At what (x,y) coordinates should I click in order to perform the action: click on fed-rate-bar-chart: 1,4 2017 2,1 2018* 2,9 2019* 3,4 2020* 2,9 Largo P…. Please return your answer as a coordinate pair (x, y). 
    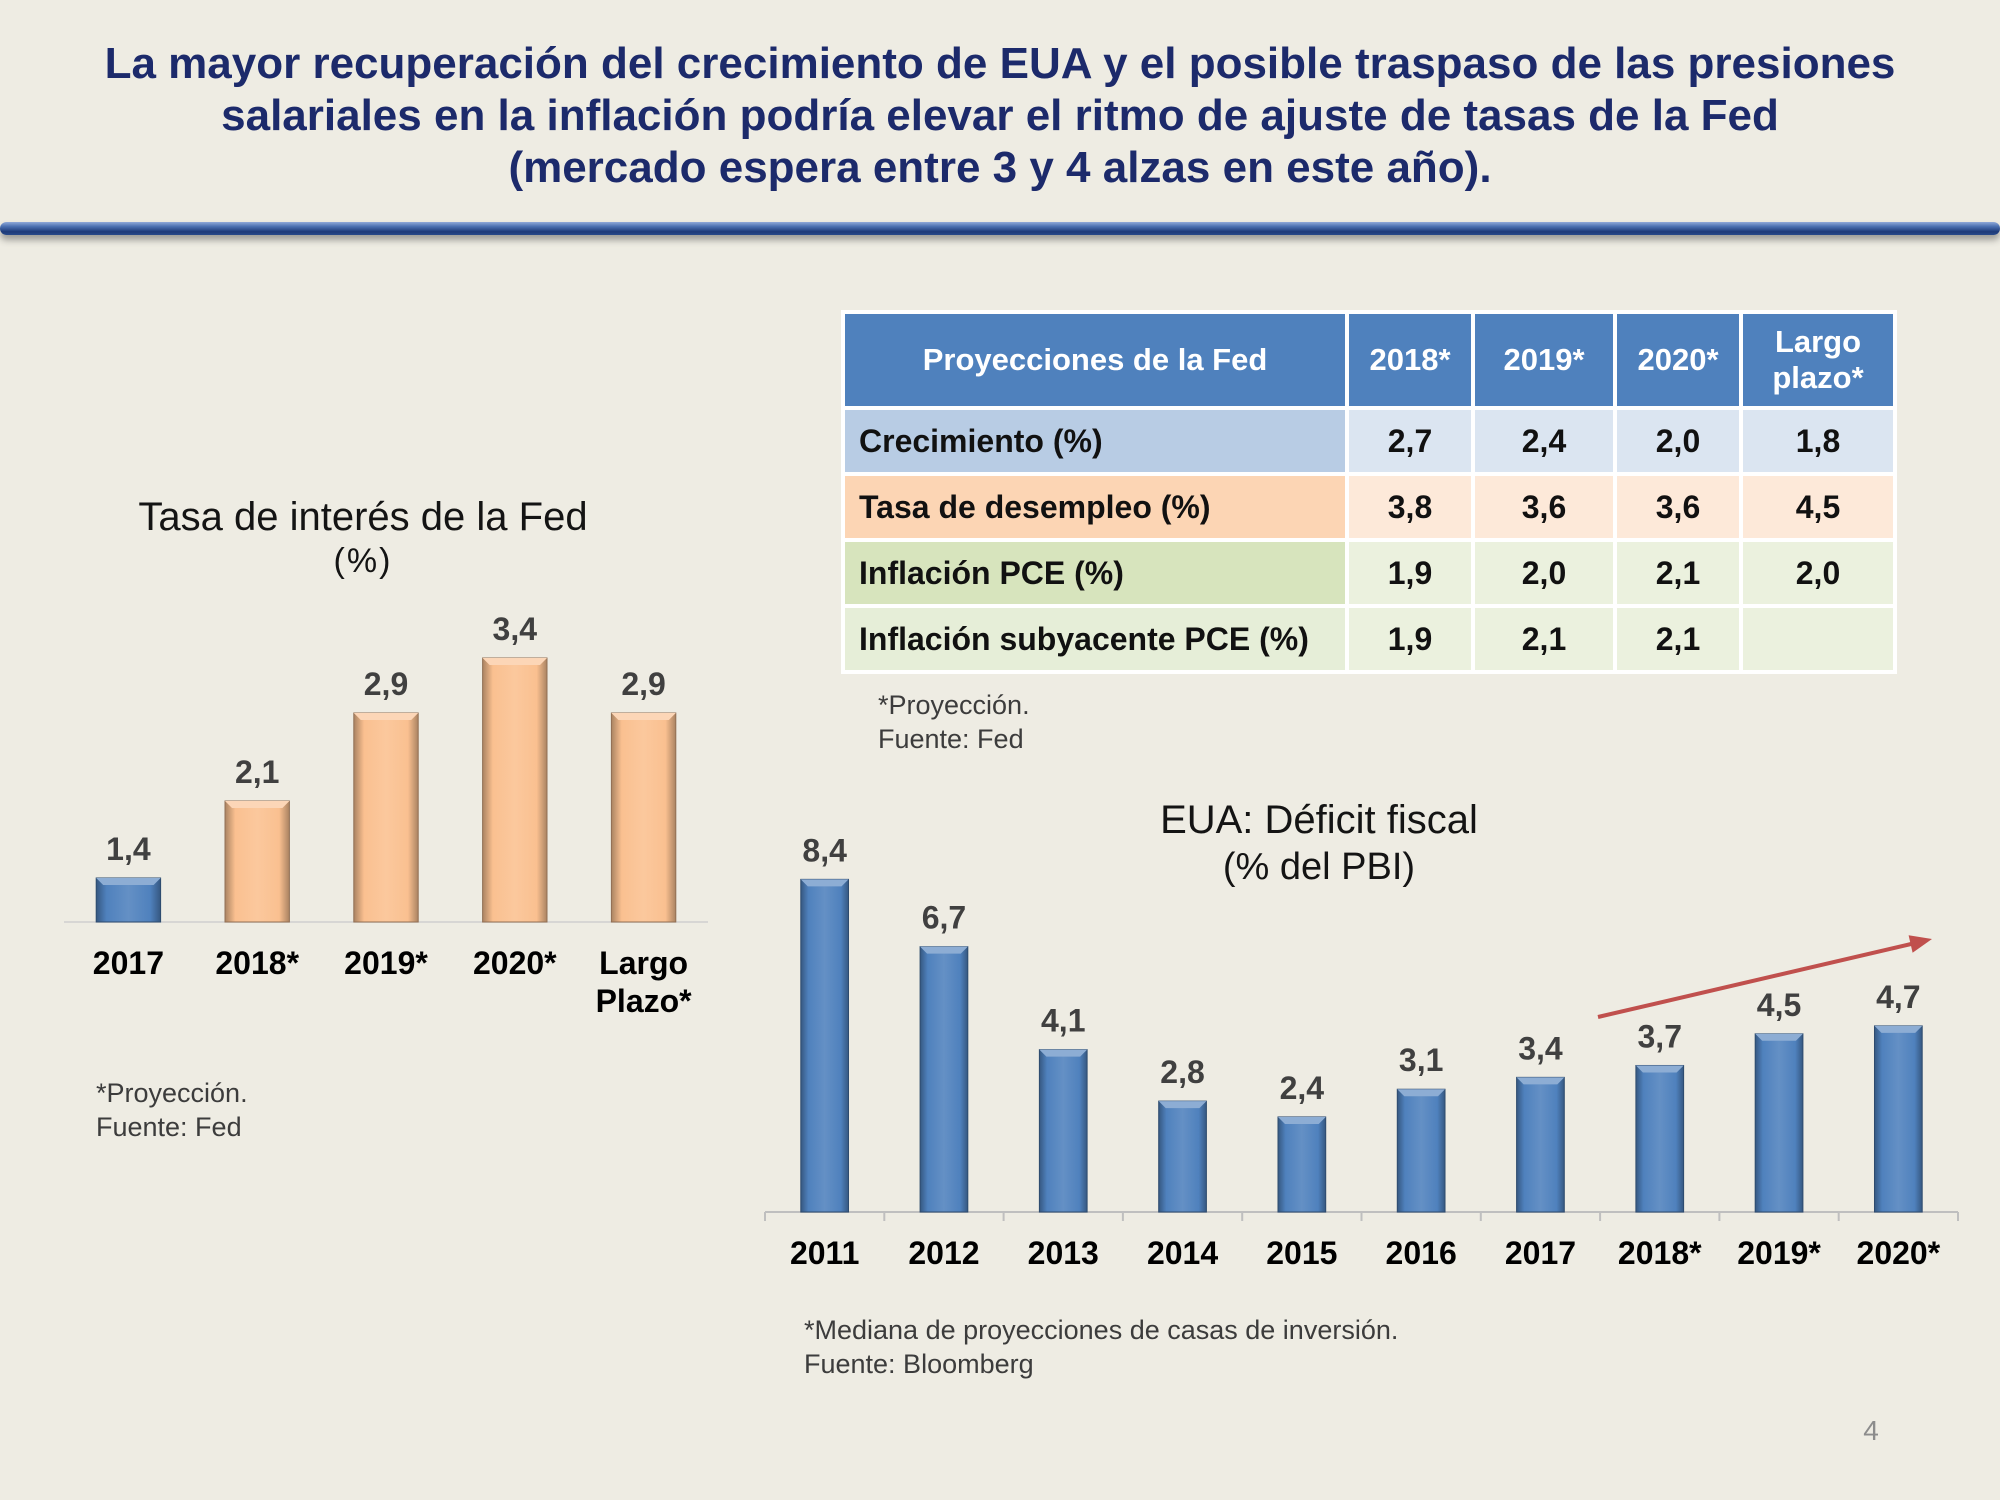
    Looking at the image, I should click on (386, 815).